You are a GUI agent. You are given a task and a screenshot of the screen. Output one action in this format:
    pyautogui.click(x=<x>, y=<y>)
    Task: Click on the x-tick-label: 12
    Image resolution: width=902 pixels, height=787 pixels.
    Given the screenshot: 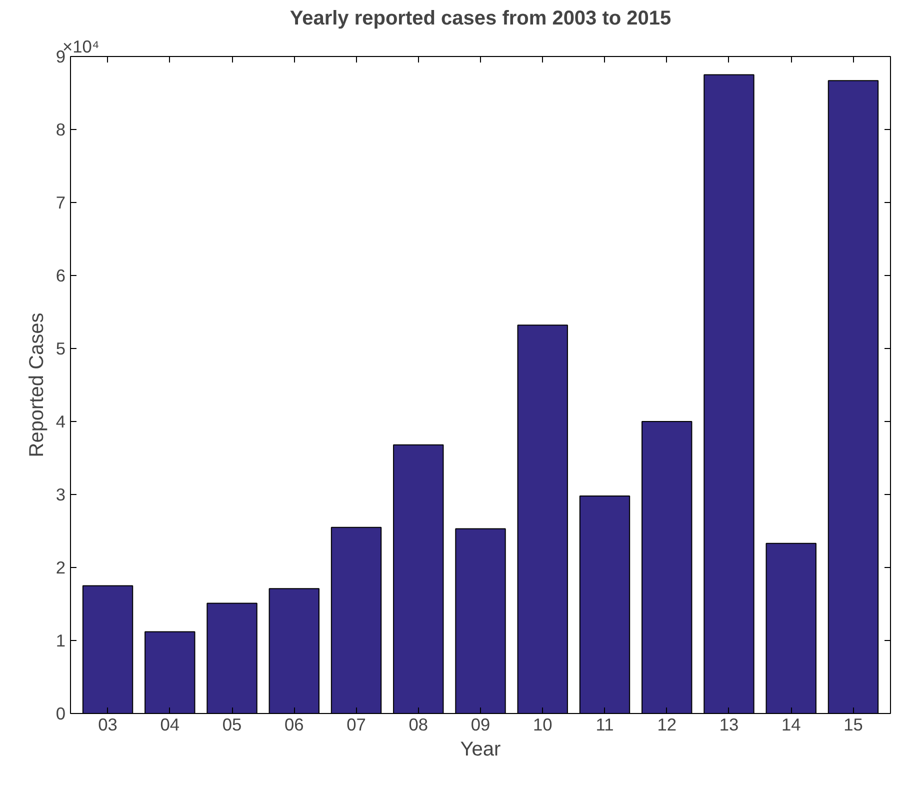 What is the action you would take?
    pyautogui.click(x=667, y=724)
    